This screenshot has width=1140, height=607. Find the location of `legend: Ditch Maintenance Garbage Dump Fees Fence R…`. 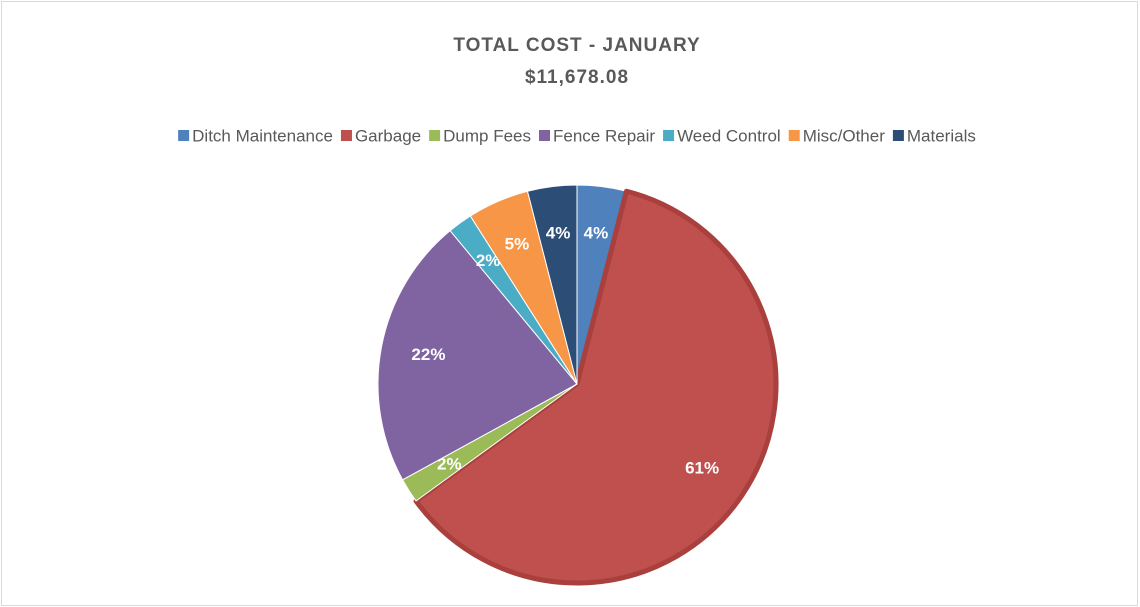

legend: Ditch Maintenance Garbage Dump Fees Fence R… is located at coordinates (577, 135).